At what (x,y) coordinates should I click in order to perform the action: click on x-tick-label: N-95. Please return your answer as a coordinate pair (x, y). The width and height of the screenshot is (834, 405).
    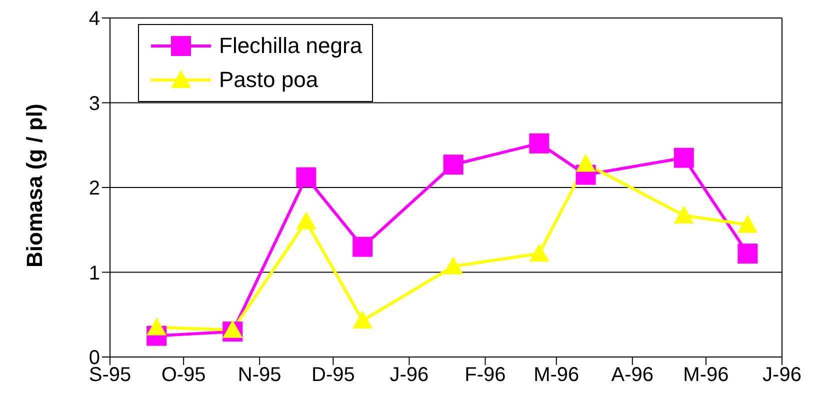
    Looking at the image, I should click on (260, 375).